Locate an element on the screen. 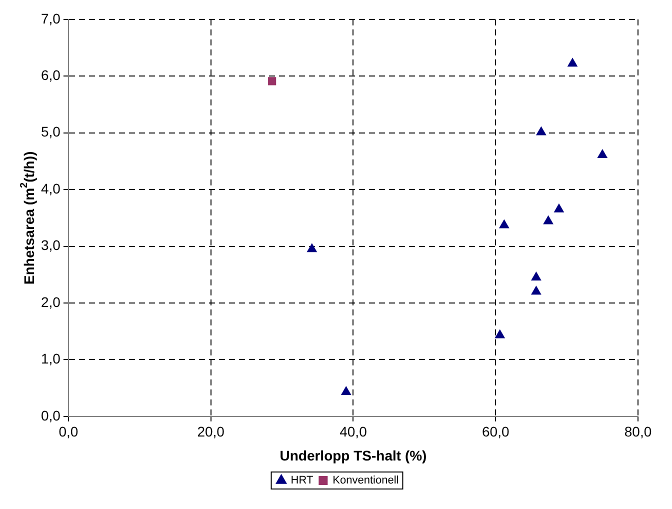 The width and height of the screenshot is (672, 509). x-tick-label: 20,0 is located at coordinates (211, 432).